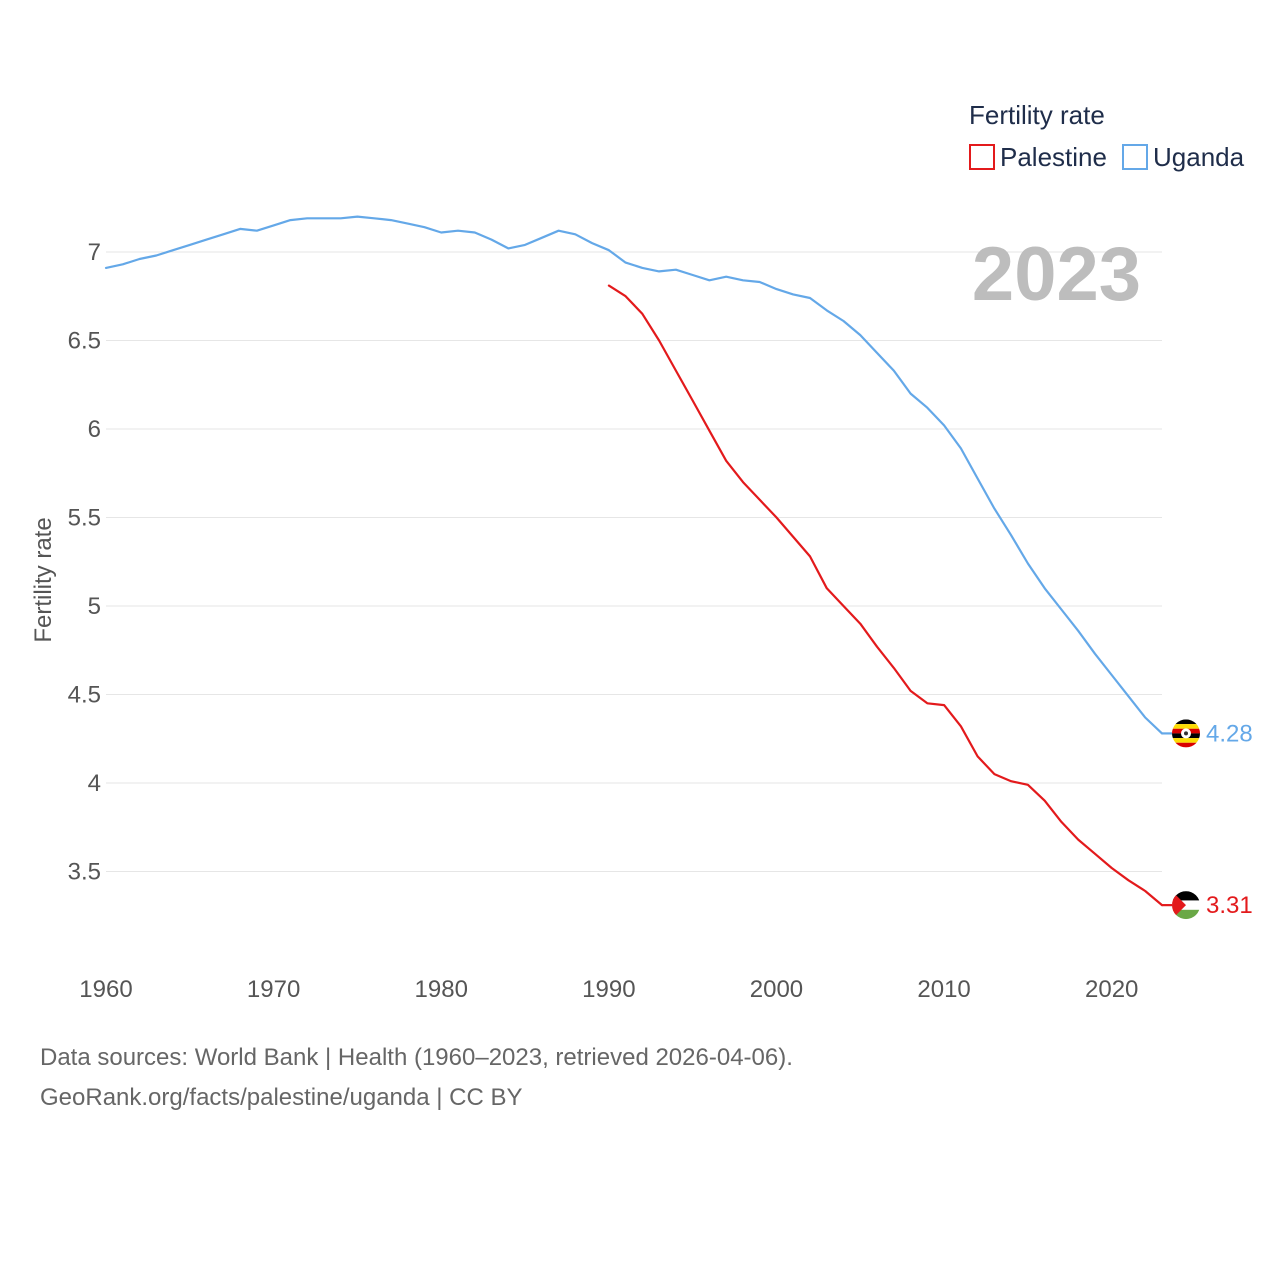  I want to click on x-tick-label: 1980, so click(441, 989).